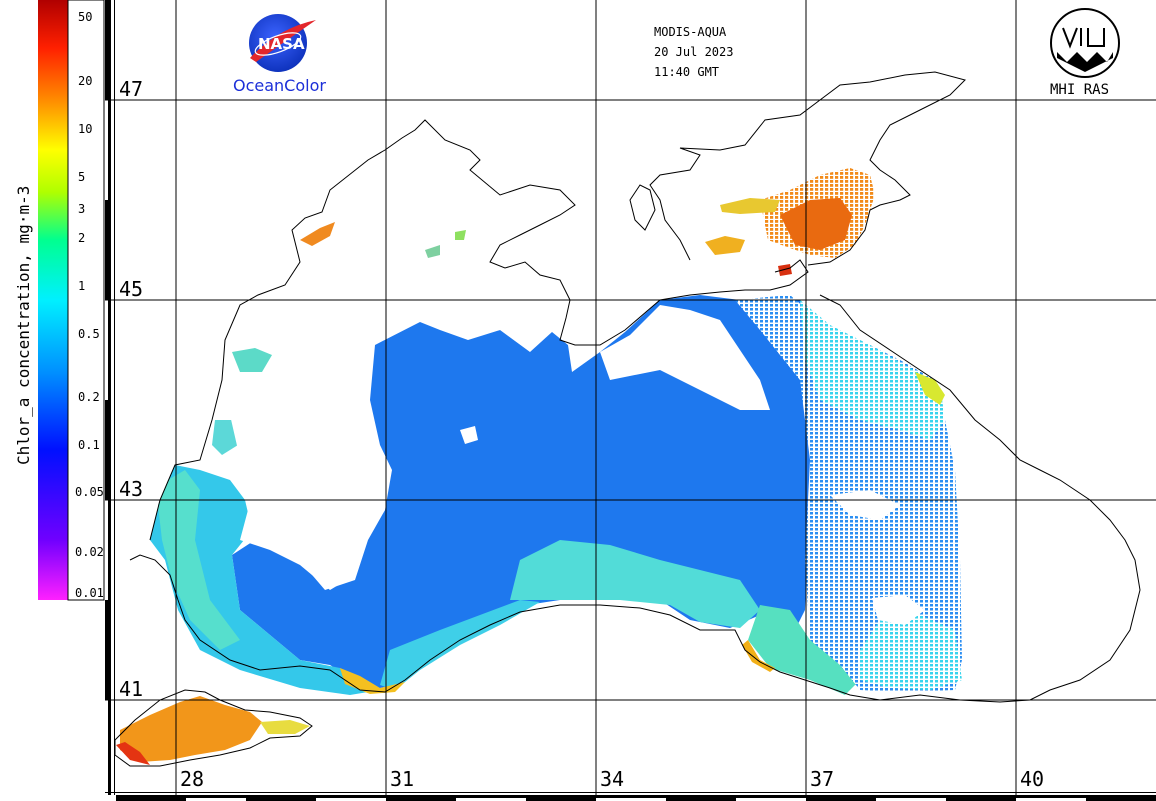 Image resolution: width=1156 pixels, height=801 pixels. I want to click on colorbar-tick-0.02: 0.02, so click(89, 552).